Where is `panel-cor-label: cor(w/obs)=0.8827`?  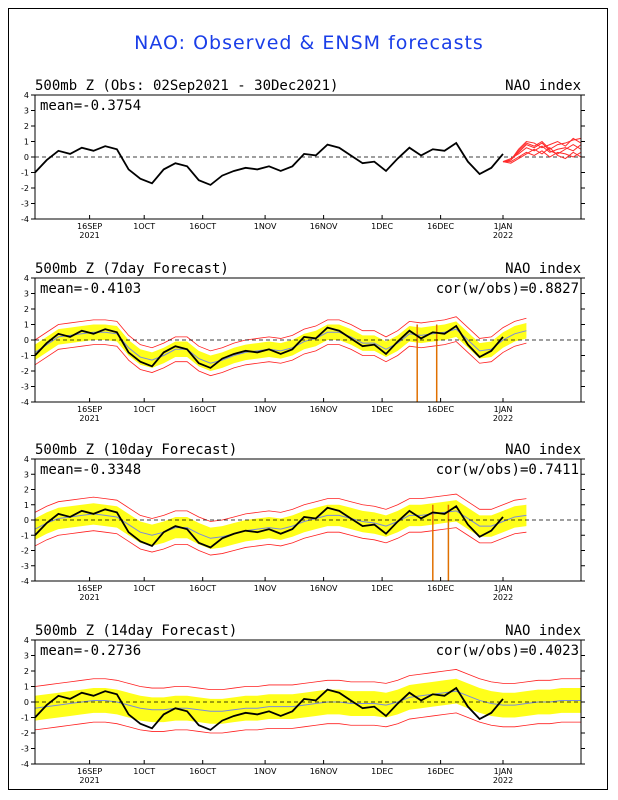 panel-cor-label: cor(w/obs)=0.8827 is located at coordinates (507, 289).